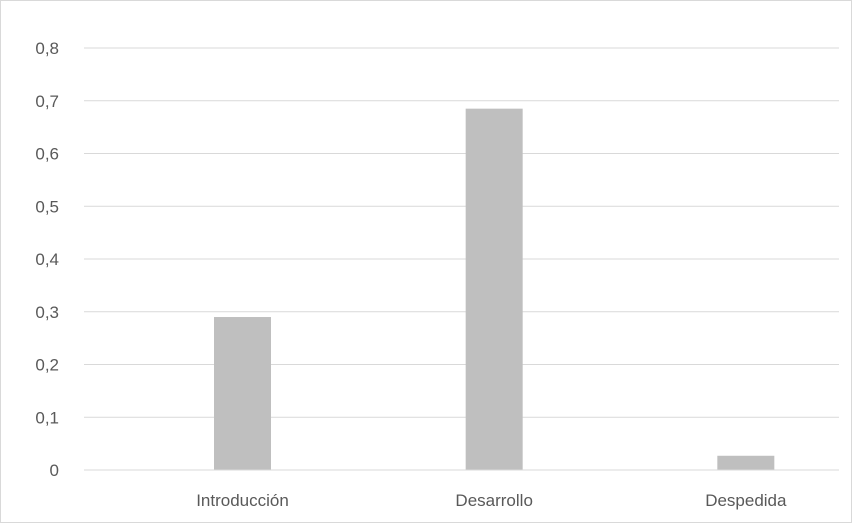 Image resolution: width=852 pixels, height=524 pixels. What do you see at coordinates (47, 206) in the screenshot?
I see `y-tick-label: 0,5` at bounding box center [47, 206].